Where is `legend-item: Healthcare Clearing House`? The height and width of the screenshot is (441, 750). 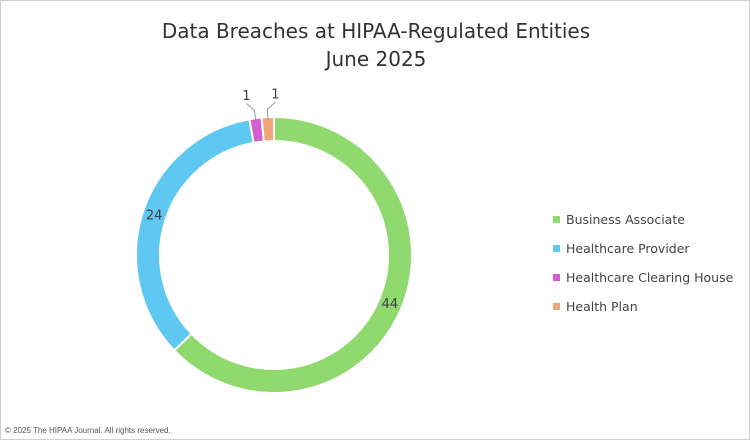
legend-item: Healthcare Clearing House is located at coordinates (643, 277).